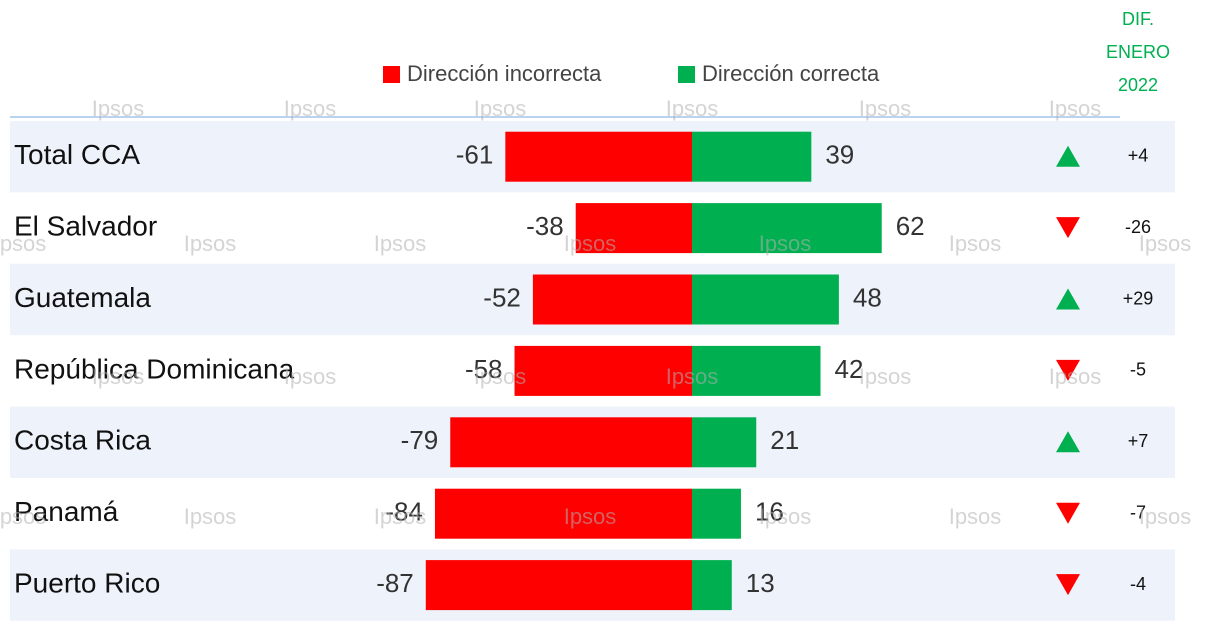 This screenshot has width=1209, height=624. I want to click on category-label: Panamá, so click(66, 511).